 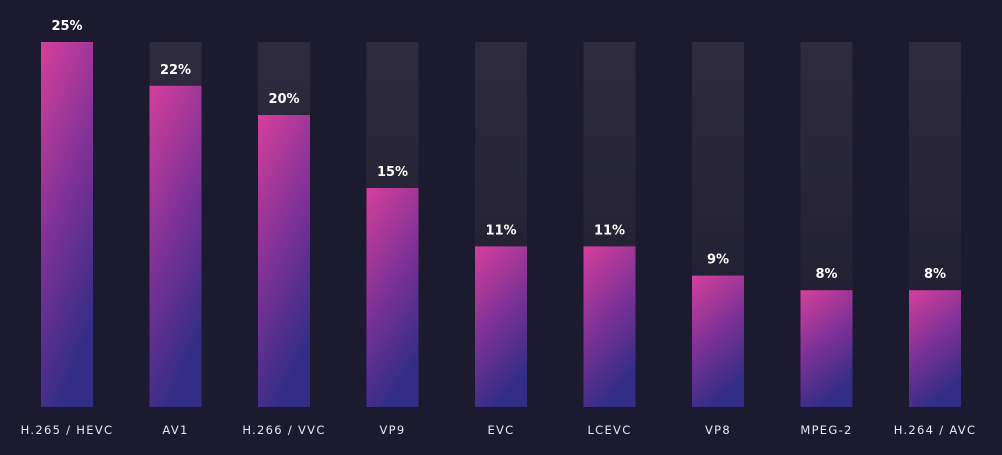 What do you see at coordinates (175, 430) in the screenshot?
I see `category-label: AV1` at bounding box center [175, 430].